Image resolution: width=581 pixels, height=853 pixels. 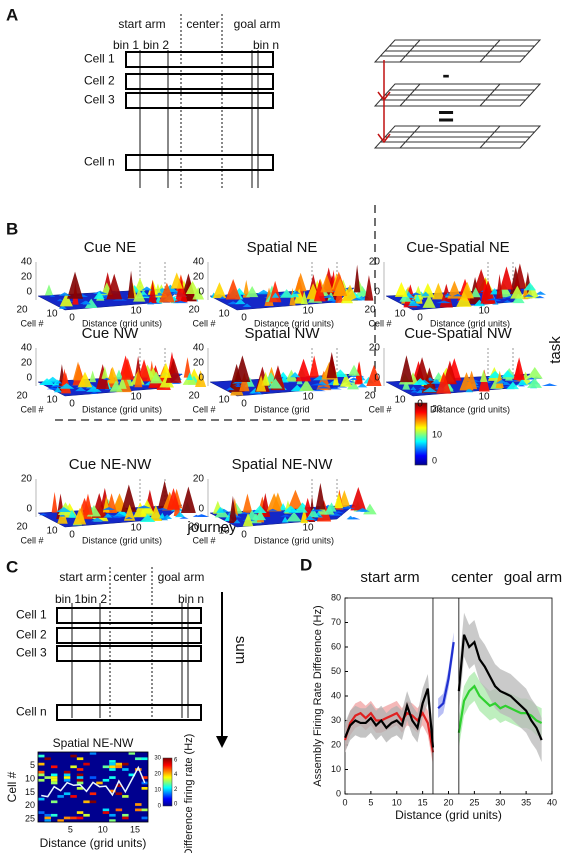 What do you see at coordinates (336, 744) in the screenshot?
I see `y-tick-label: 20` at bounding box center [336, 744].